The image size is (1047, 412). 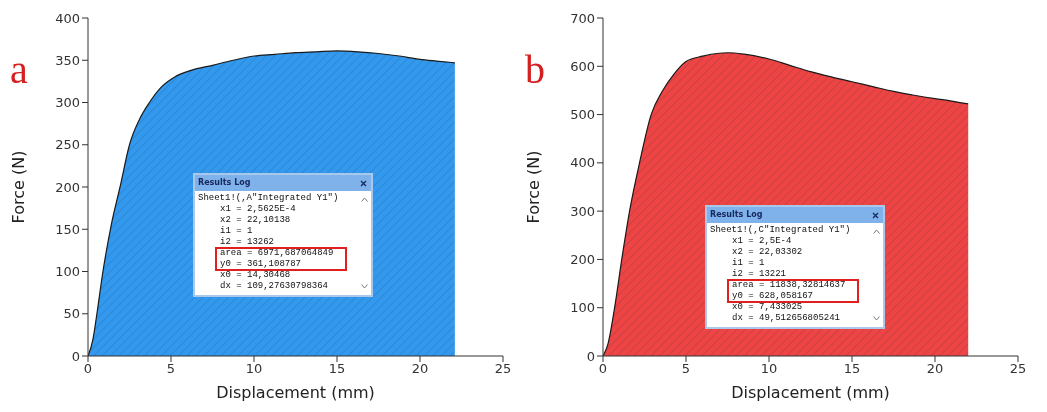 I want to click on y-tick-label: 350, so click(x=67, y=60).